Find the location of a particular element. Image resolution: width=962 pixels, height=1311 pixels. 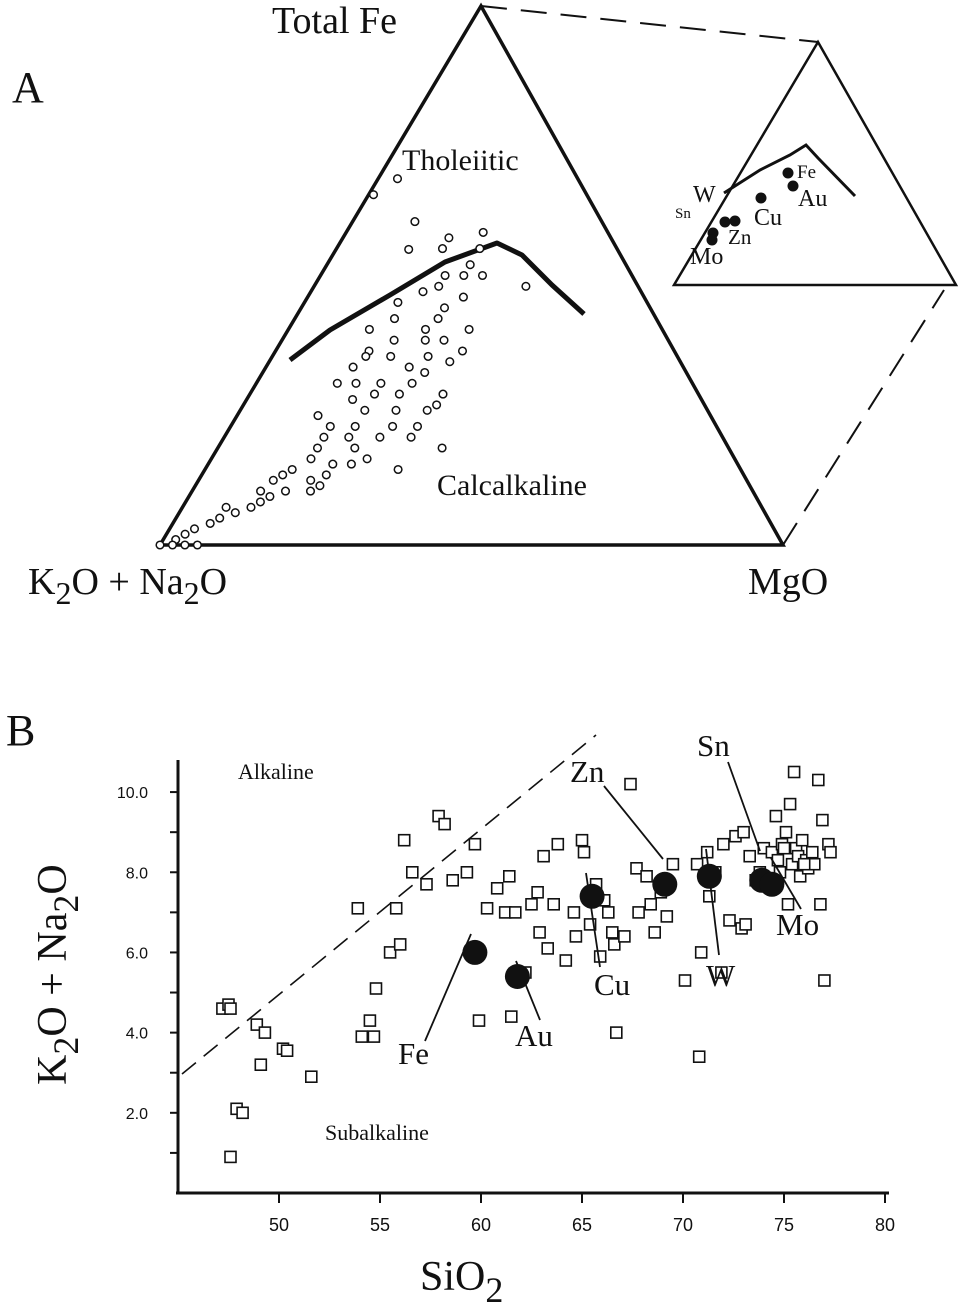

deposit-point-au is located at coordinates (517, 976).